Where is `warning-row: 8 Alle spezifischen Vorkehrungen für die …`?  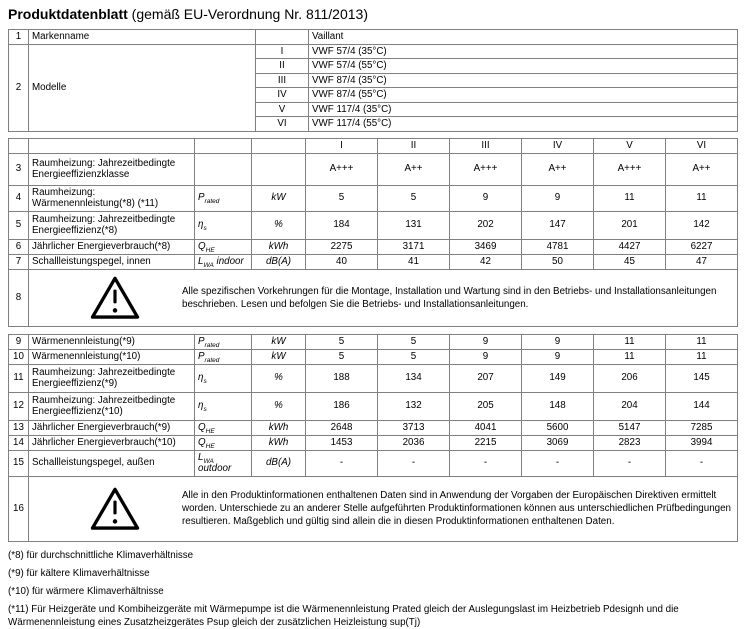 warning-row: 8 Alle spezifischen Vorkehrungen für die … is located at coordinates (373, 297).